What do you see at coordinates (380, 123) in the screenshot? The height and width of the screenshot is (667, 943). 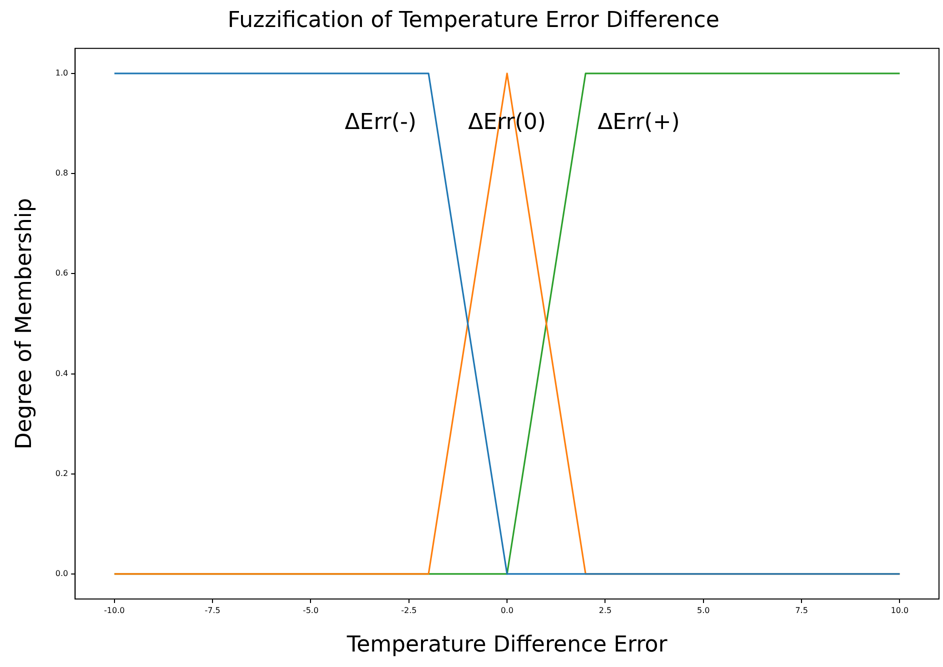 I see `series-label: ΔErr(-)` at bounding box center [380, 123].